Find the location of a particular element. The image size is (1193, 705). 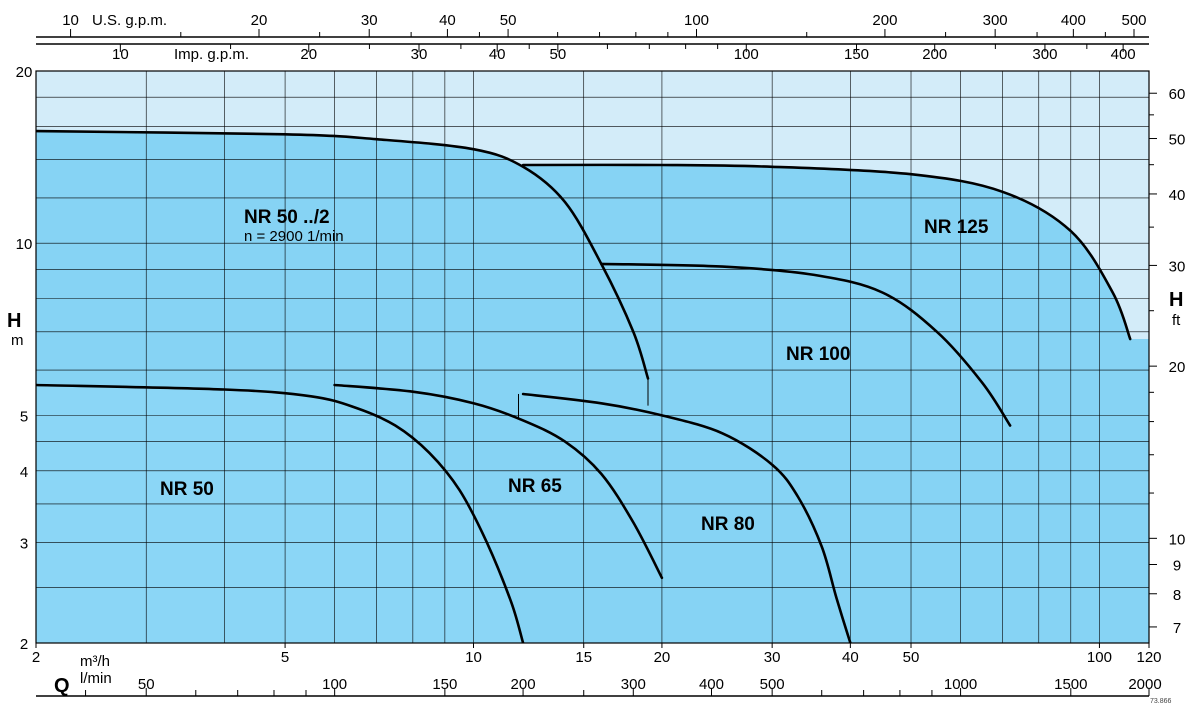

us-gpm-tick-label: 30 is located at coordinates (369, 20).